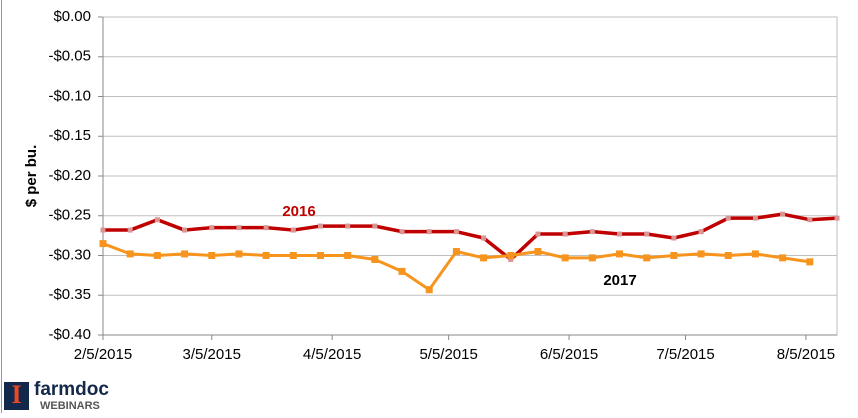 Image resolution: width=858 pixels, height=418 pixels. Describe the element at coordinates (69, 294) in the screenshot. I see `y-tick-label: -$0.35` at that location.